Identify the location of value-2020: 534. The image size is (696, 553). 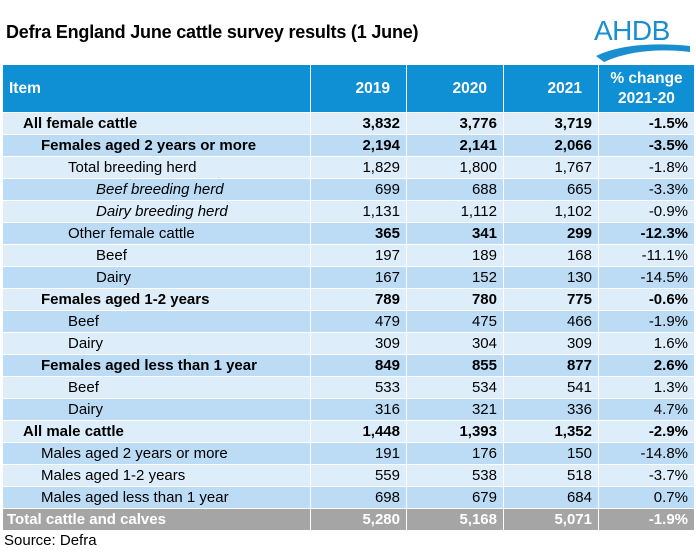
(455, 387).